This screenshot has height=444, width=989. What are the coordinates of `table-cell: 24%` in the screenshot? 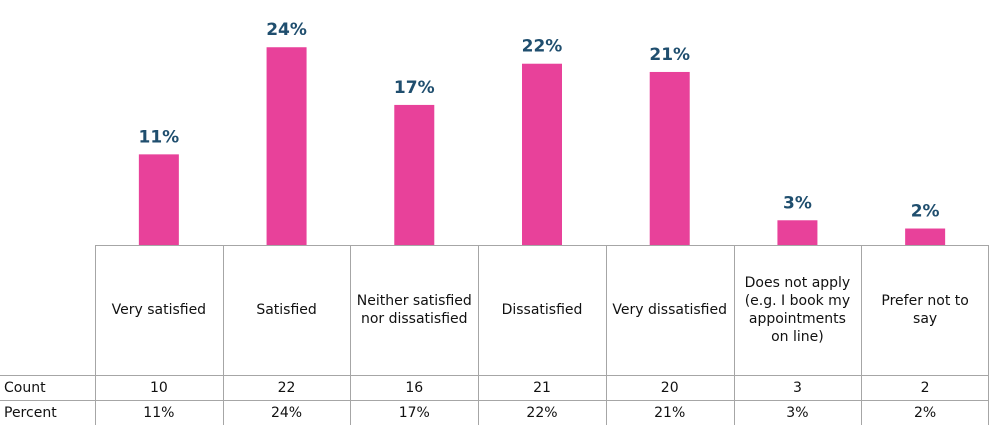 It's located at (286, 412).